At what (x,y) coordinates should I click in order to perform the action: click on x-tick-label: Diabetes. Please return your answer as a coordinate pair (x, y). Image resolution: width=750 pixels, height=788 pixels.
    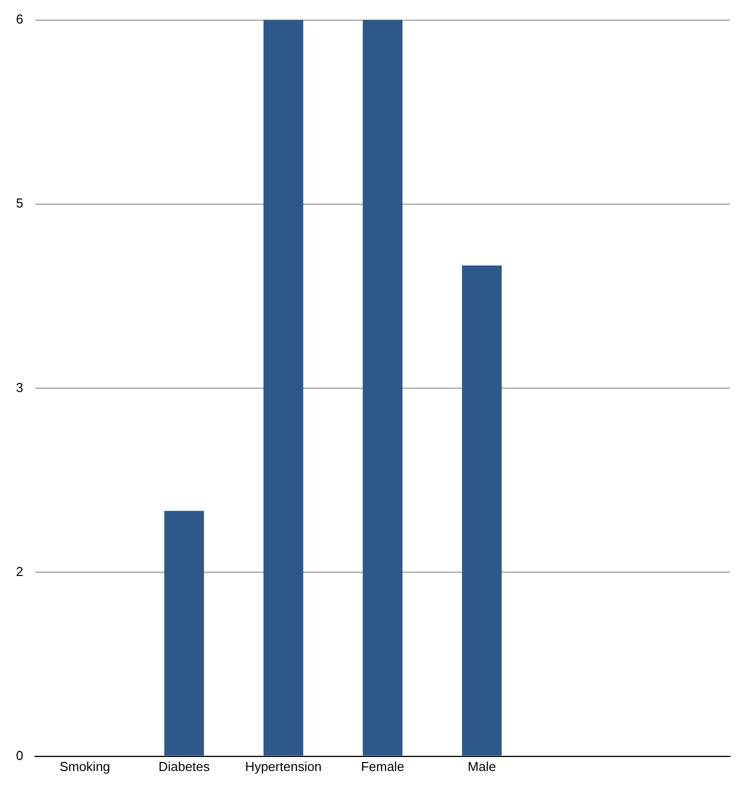
    Looking at the image, I should click on (184, 766).